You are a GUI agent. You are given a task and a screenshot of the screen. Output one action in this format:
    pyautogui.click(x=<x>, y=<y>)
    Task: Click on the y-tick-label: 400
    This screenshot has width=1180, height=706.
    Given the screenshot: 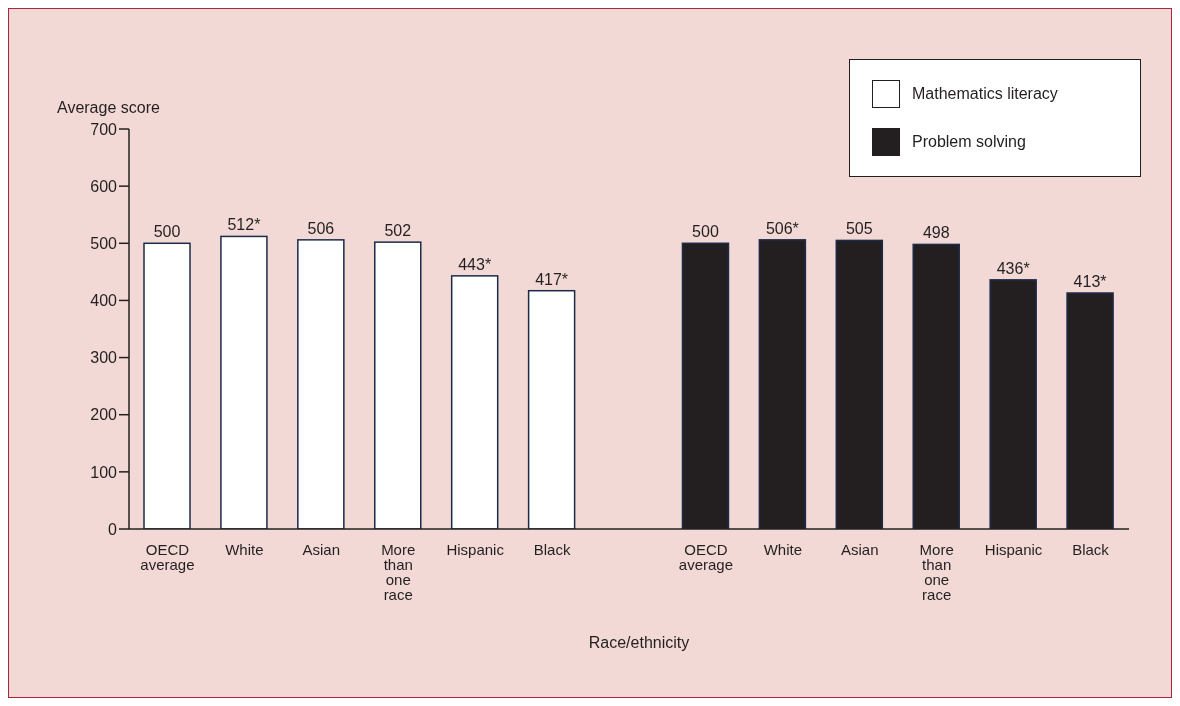 What is the action you would take?
    pyautogui.click(x=104, y=301)
    